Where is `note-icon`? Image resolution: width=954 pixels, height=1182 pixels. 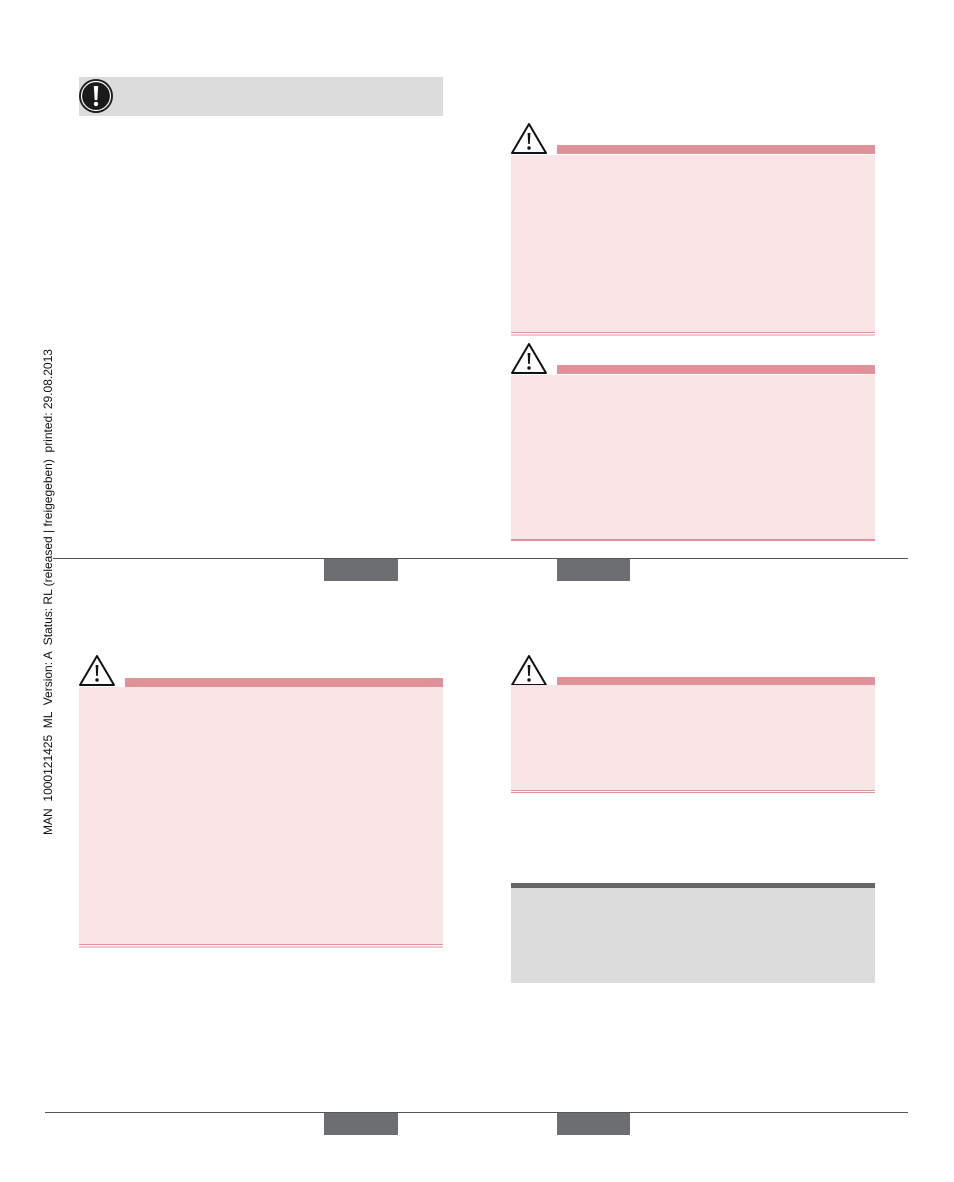
note-icon is located at coordinates (96, 96).